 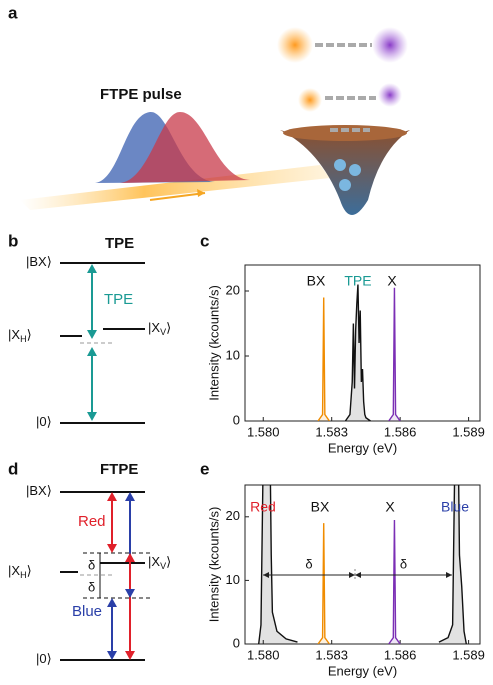 I want to click on red-label: Red, so click(x=92, y=521).